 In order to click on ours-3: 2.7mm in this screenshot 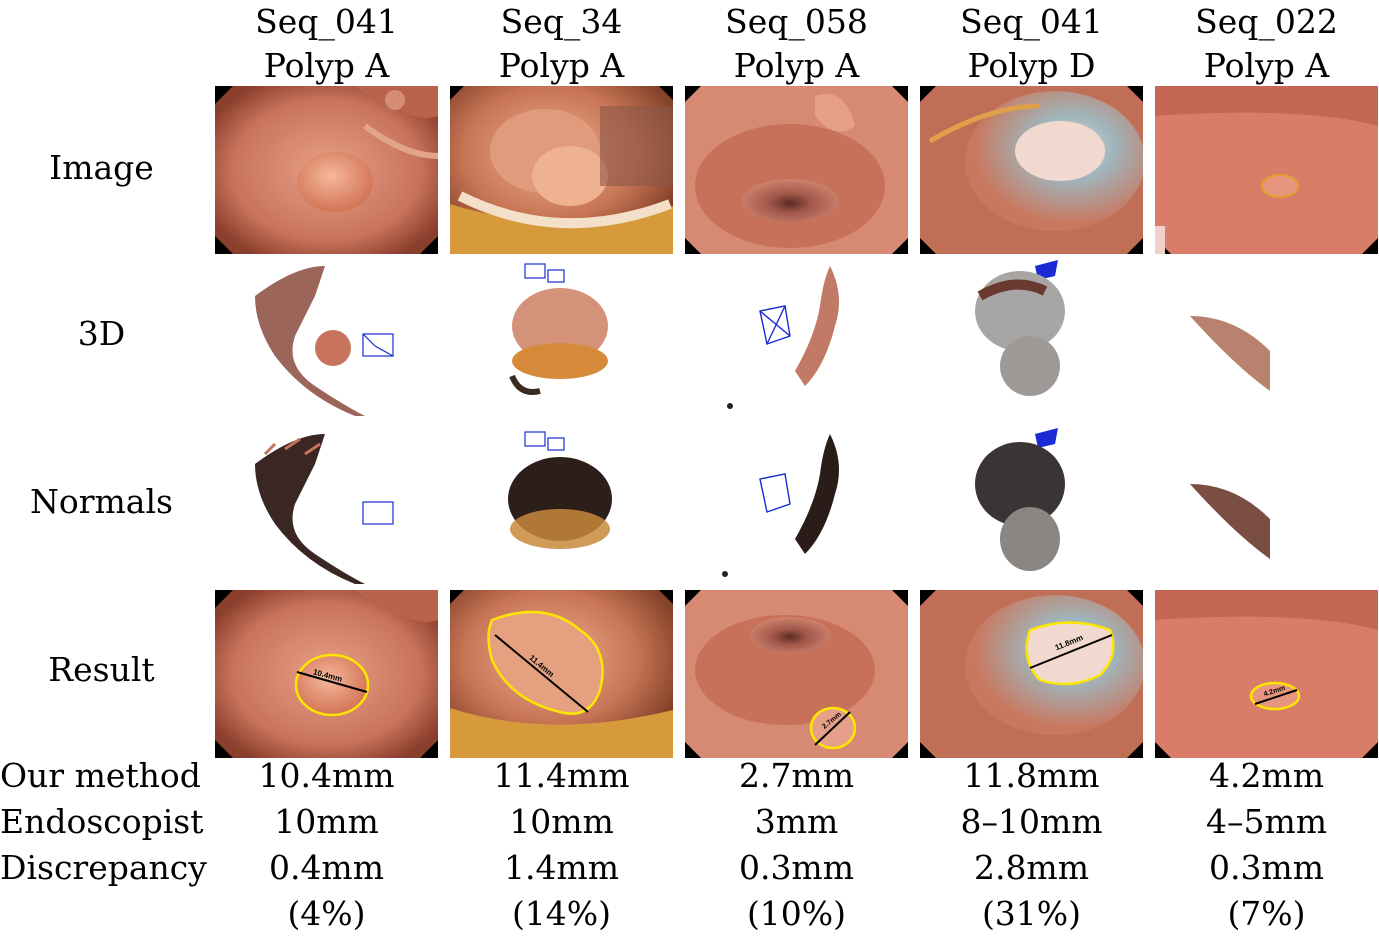, I will do `click(796, 775)`.